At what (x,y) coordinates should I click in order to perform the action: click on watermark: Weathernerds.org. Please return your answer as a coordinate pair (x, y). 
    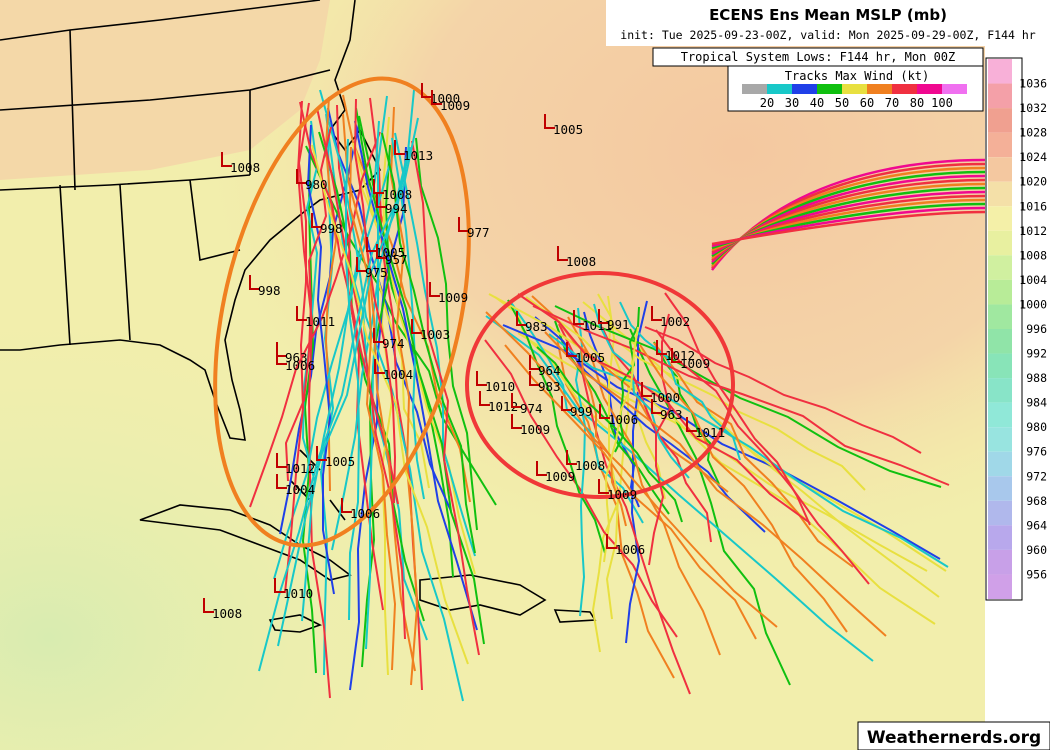
    Looking at the image, I should click on (954, 738).